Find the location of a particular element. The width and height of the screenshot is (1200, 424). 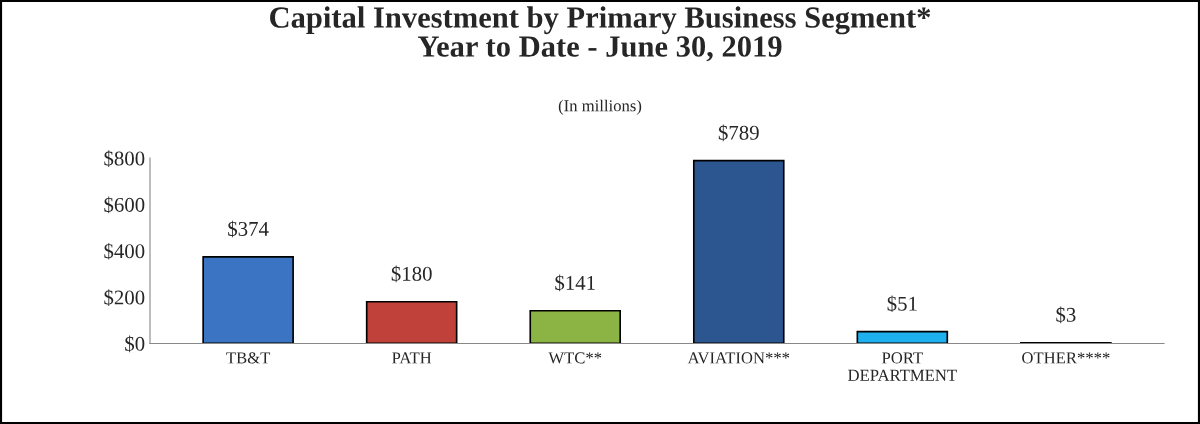

chart-title: Capital Investment by Primary Business Segment* Year to Date - June 30, 2019 is located at coordinates (600, 34).